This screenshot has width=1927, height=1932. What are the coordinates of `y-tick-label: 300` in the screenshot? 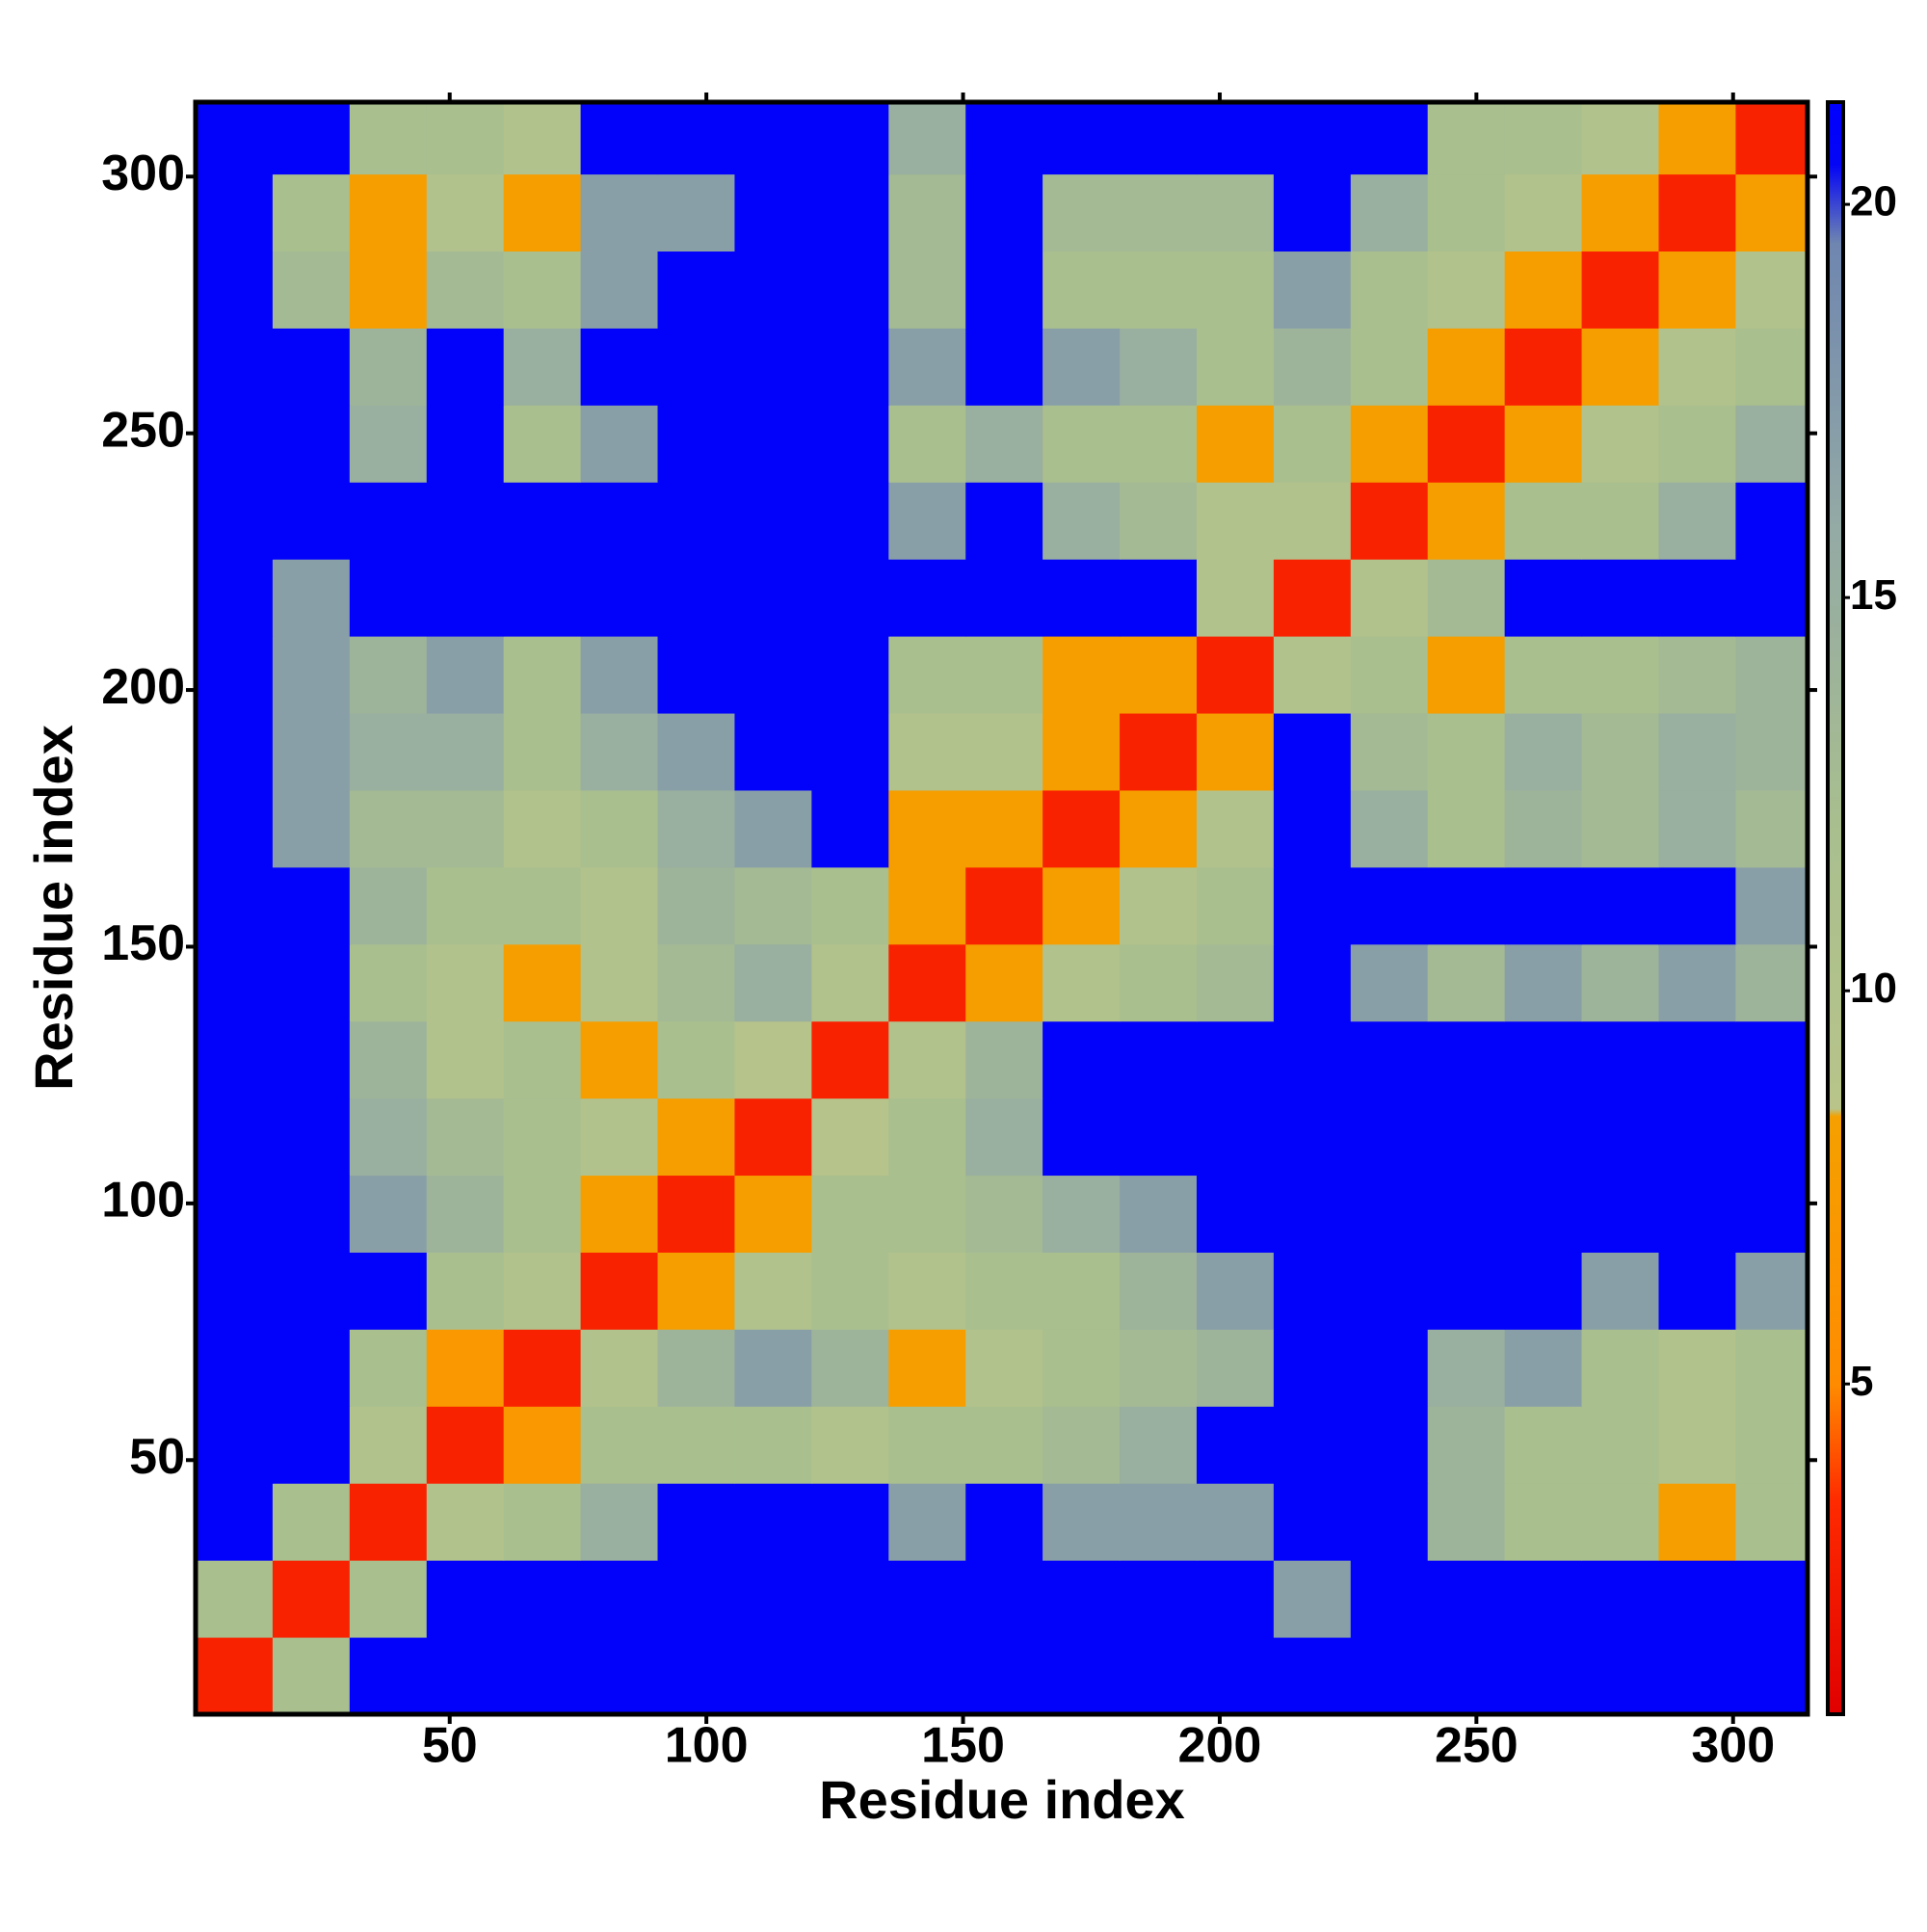 It's located at (143, 173).